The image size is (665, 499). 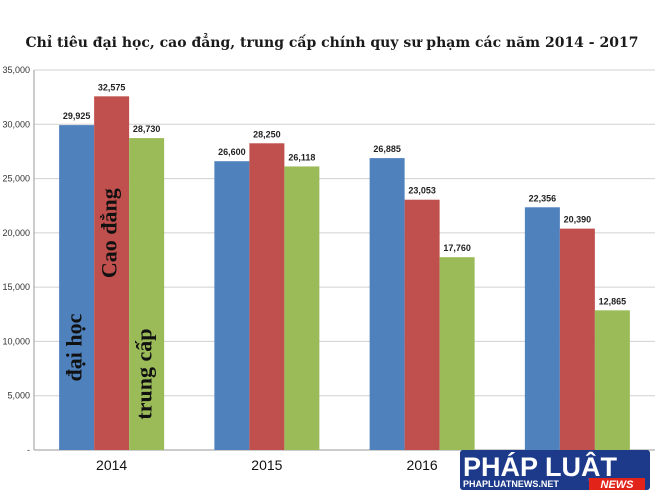 I want to click on logo-url: PHAPLUATNEWS.NET, so click(x=511, y=484).